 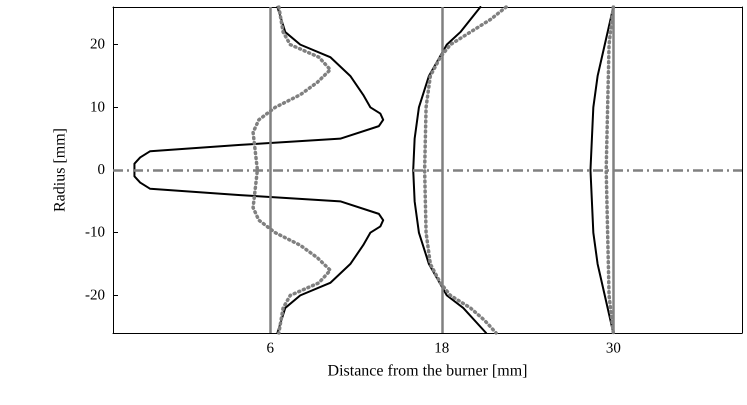 I want to click on y-tick-label: 20, so click(x=97, y=44).